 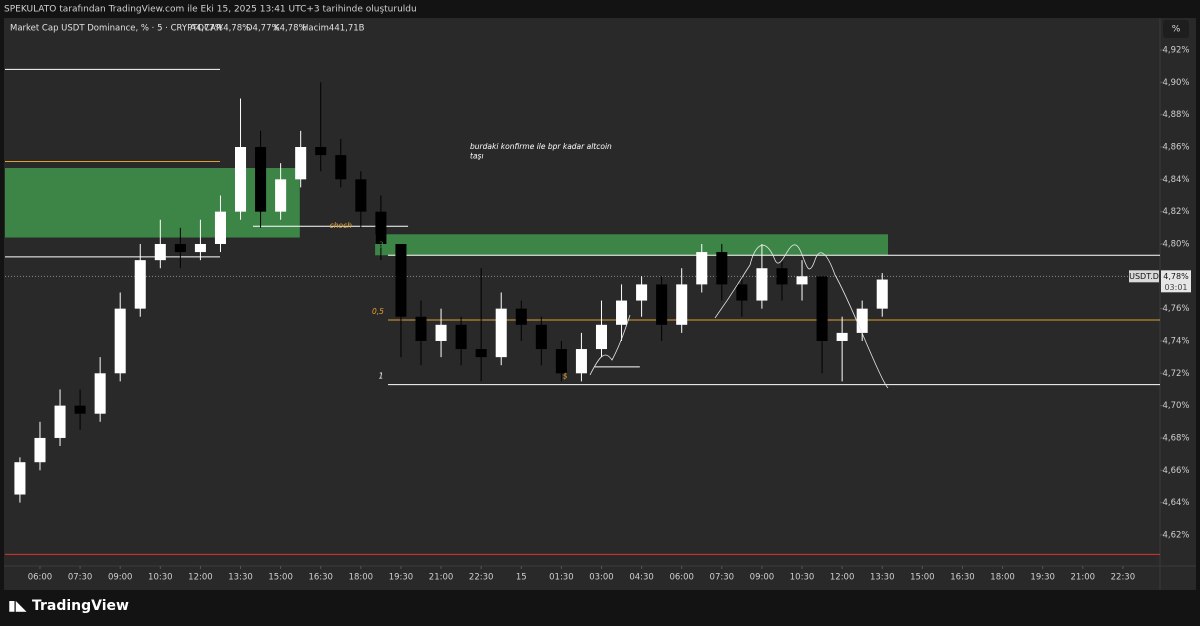 What do you see at coordinates (1175, 438) in the screenshot?
I see `y-tick-label: 4,68%` at bounding box center [1175, 438].